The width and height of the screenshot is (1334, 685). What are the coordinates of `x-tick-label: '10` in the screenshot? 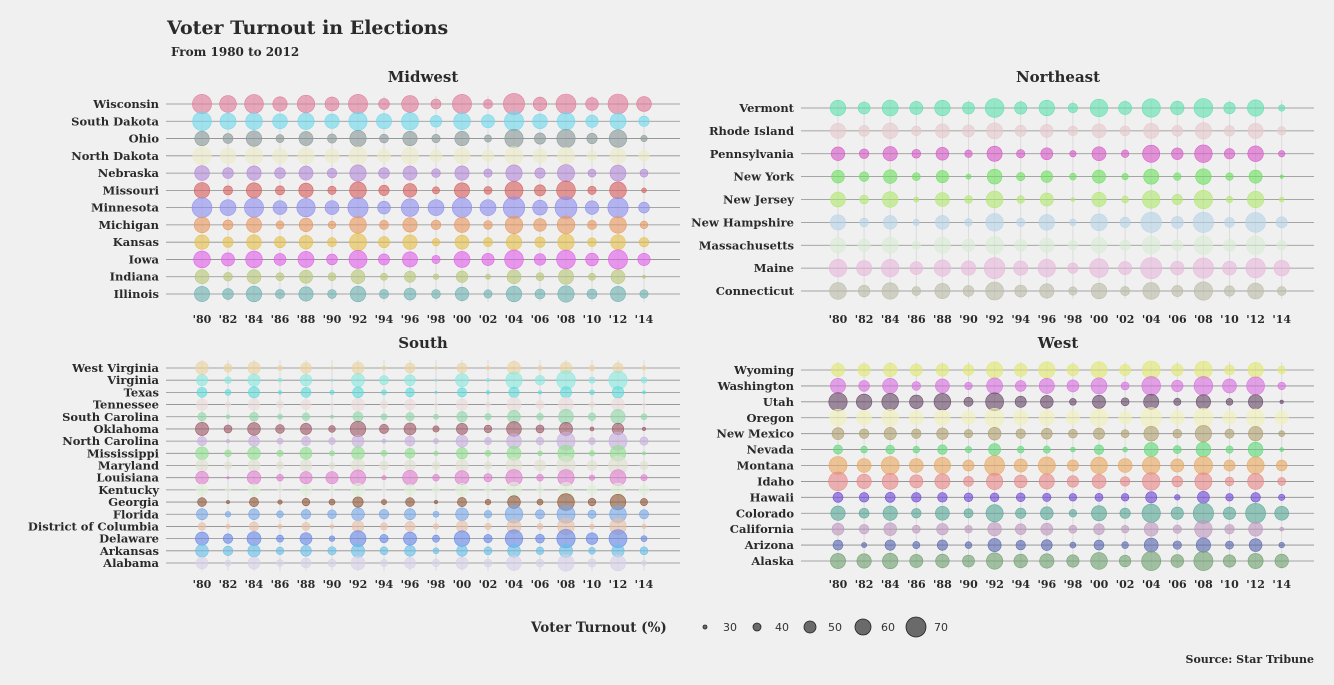 It's located at (592, 584).